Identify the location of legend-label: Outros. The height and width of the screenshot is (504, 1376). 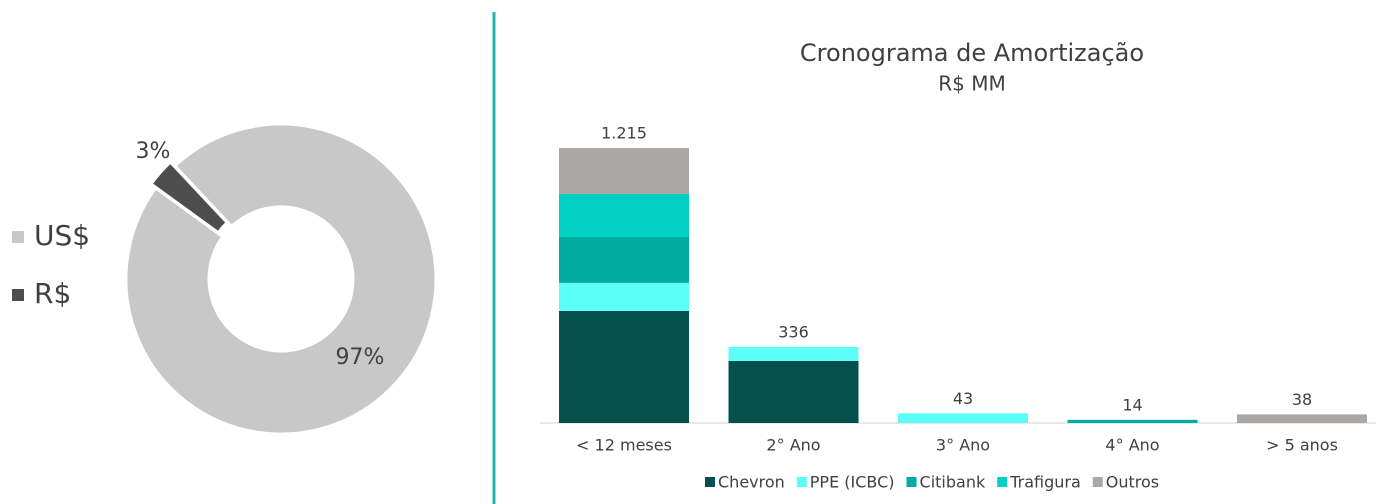
(1132, 482).